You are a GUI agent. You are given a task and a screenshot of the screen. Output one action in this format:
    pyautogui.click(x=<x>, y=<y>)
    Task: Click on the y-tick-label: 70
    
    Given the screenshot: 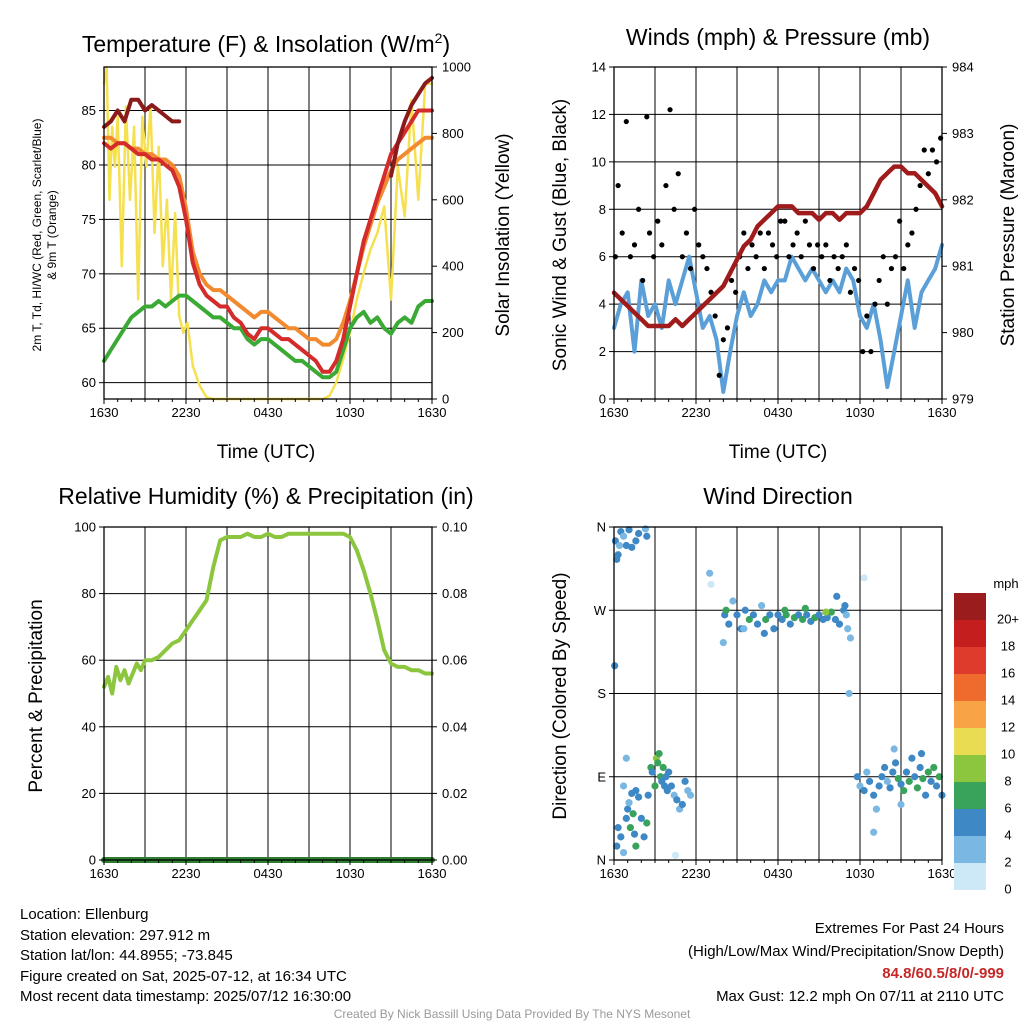 What is the action you would take?
    pyautogui.click(x=89, y=273)
    